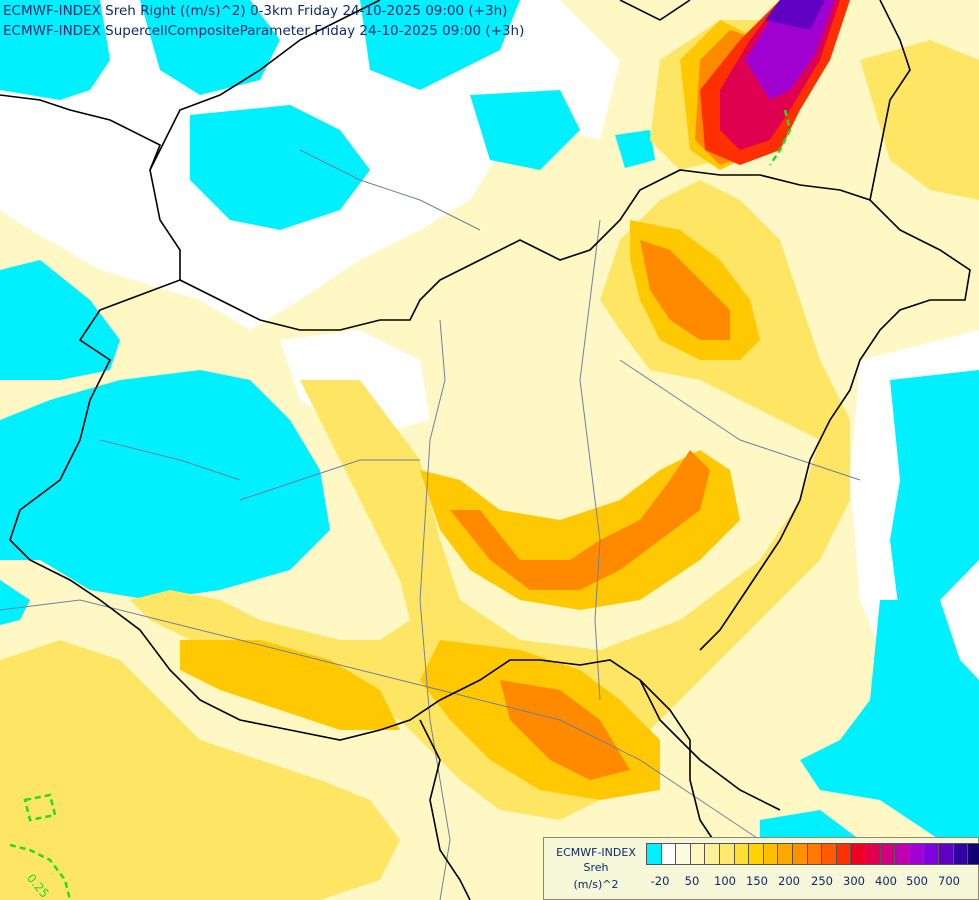  I want to click on legend-tick-label: 150, so click(757, 881).